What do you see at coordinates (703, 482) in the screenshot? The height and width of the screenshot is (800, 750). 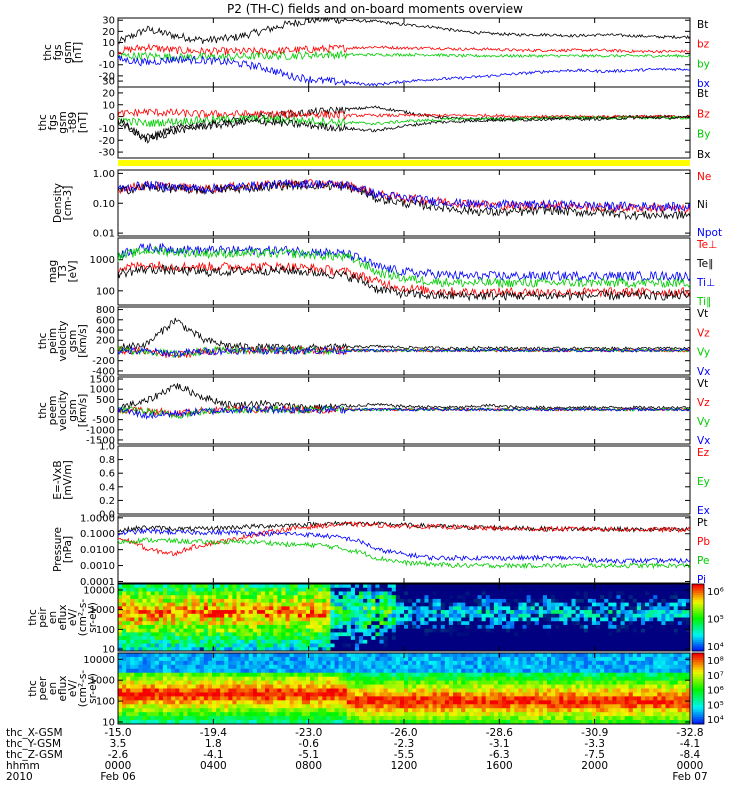 I see `legend-entry: Ey` at bounding box center [703, 482].